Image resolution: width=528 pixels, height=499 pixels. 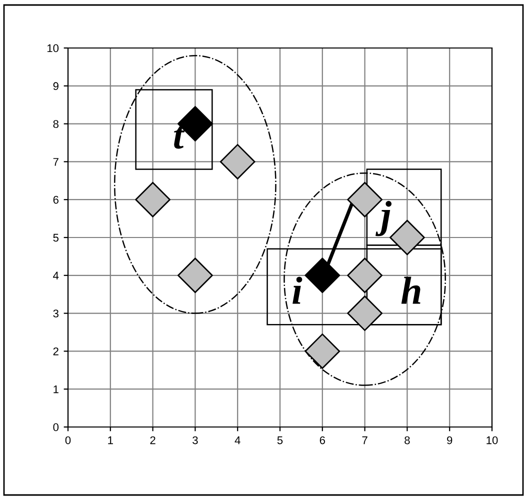 What do you see at coordinates (55, 200) in the screenshot?
I see `y-tick-label: 6` at bounding box center [55, 200].